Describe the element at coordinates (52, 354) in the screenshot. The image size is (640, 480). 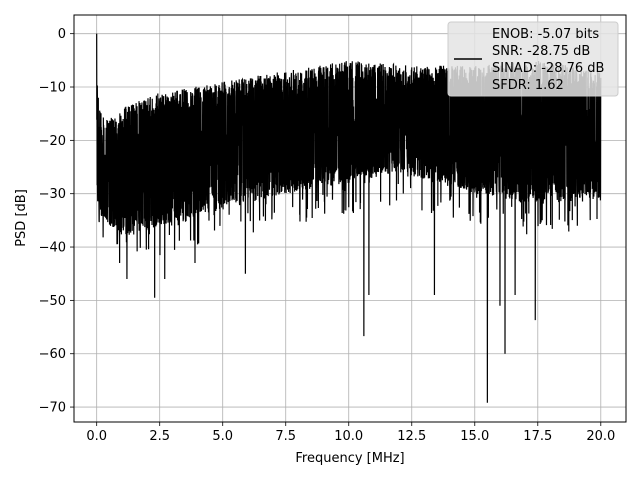
I see `y-tick-label: −60` at that location.